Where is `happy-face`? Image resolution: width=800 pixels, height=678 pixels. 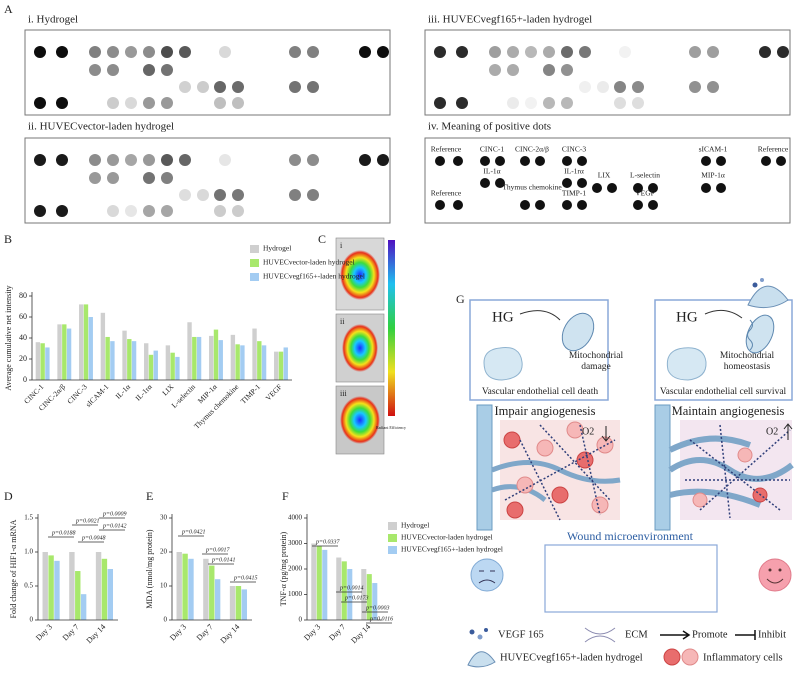
happy-face is located at coordinates (775, 575).